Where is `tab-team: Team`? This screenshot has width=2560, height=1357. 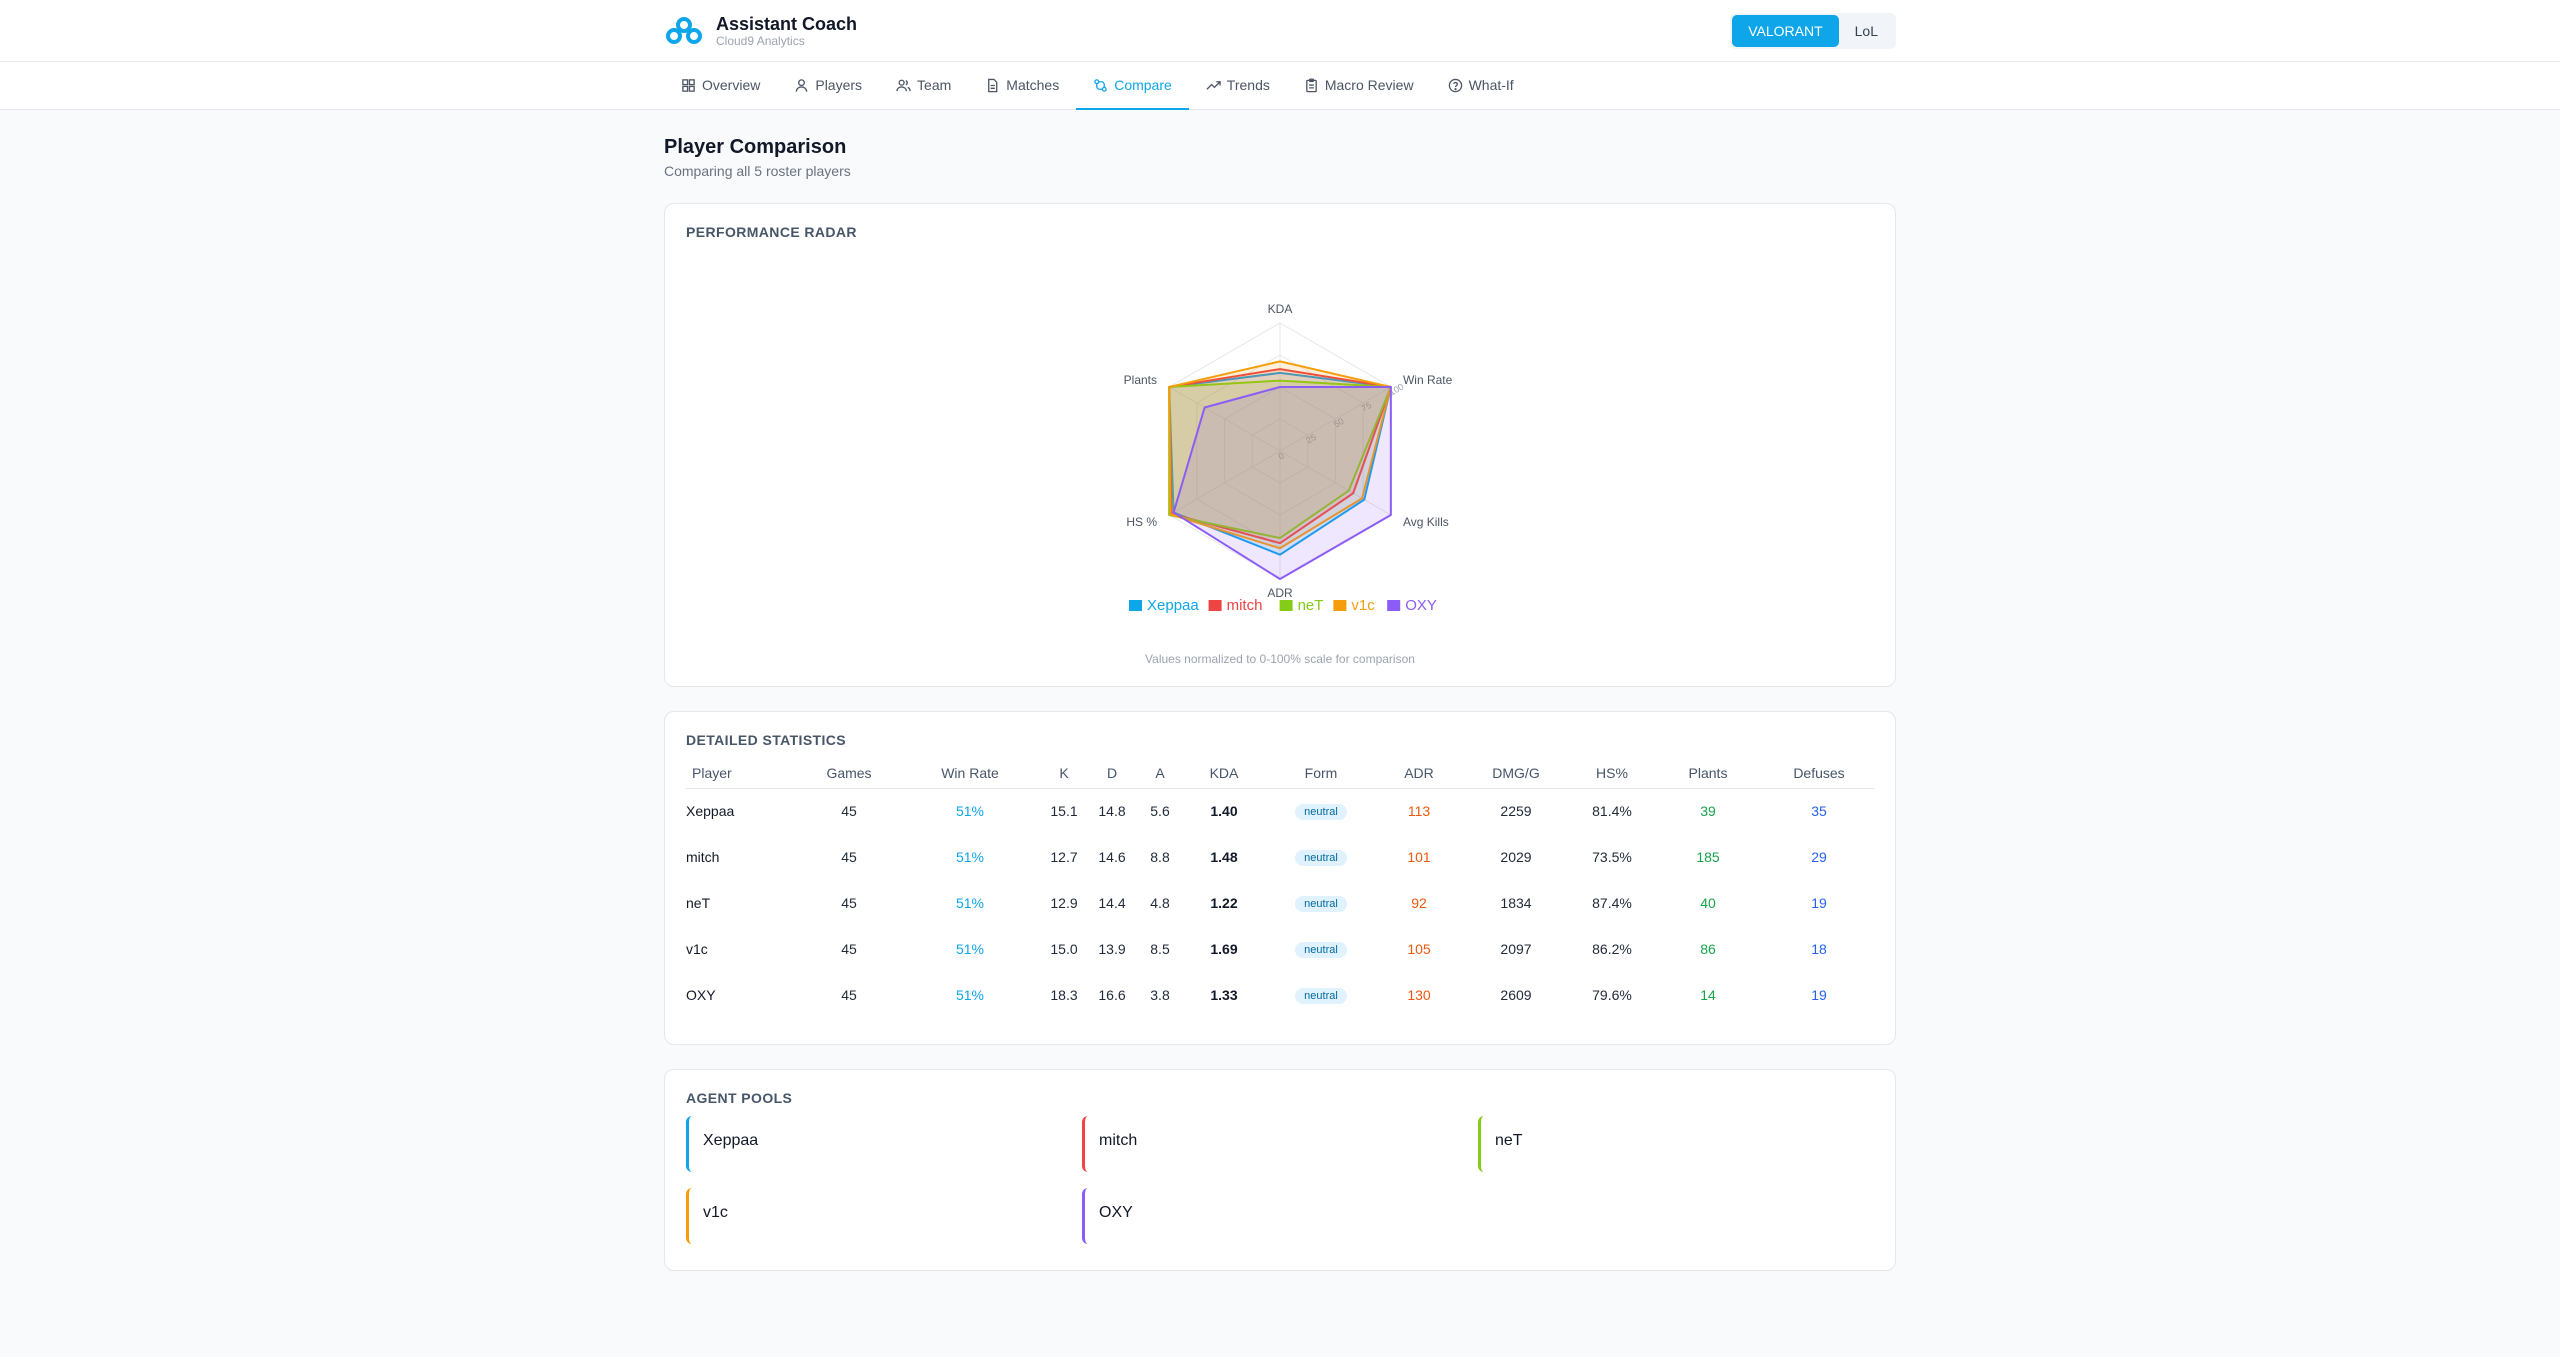
tab-team: Team is located at coordinates (923, 86).